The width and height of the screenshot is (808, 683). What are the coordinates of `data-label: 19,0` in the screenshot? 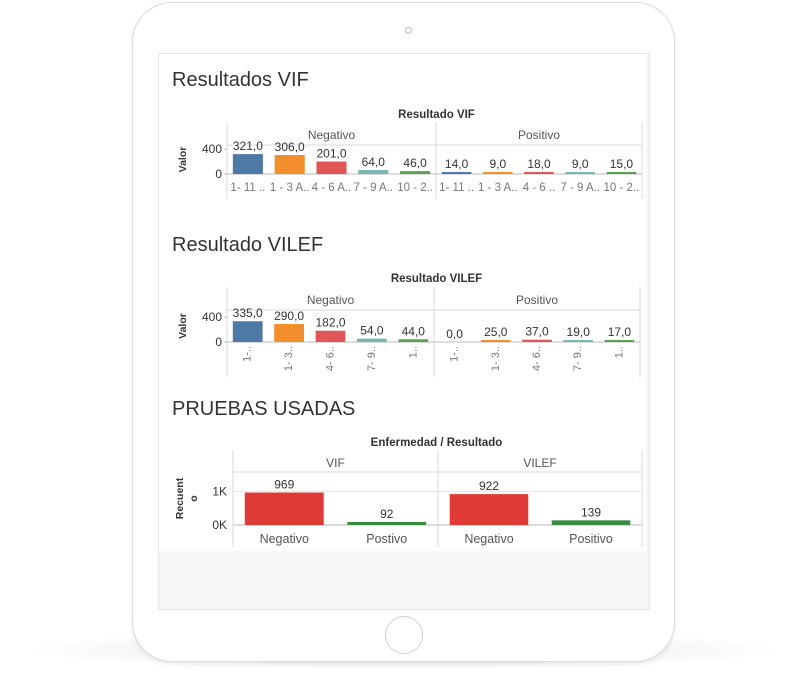 It's located at (579, 332).